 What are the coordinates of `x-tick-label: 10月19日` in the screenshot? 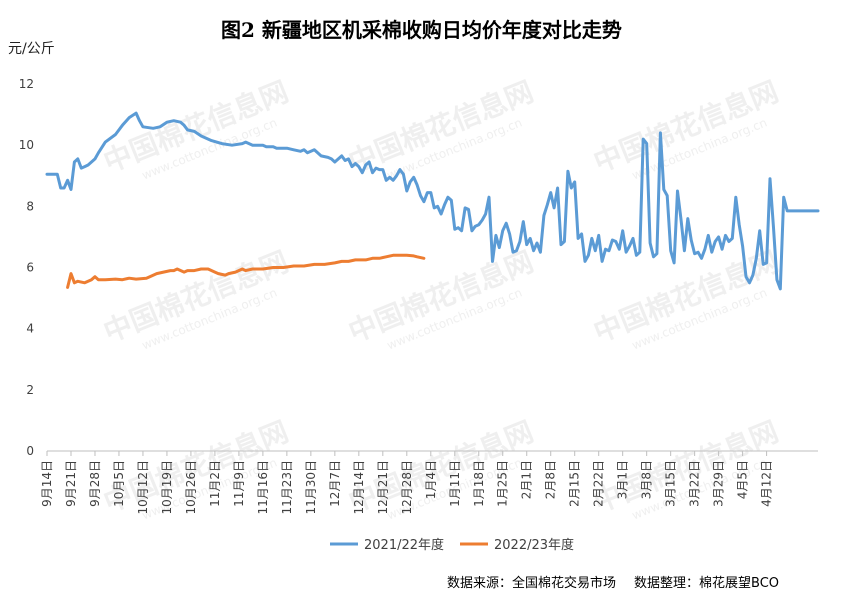 It's located at (167, 487).